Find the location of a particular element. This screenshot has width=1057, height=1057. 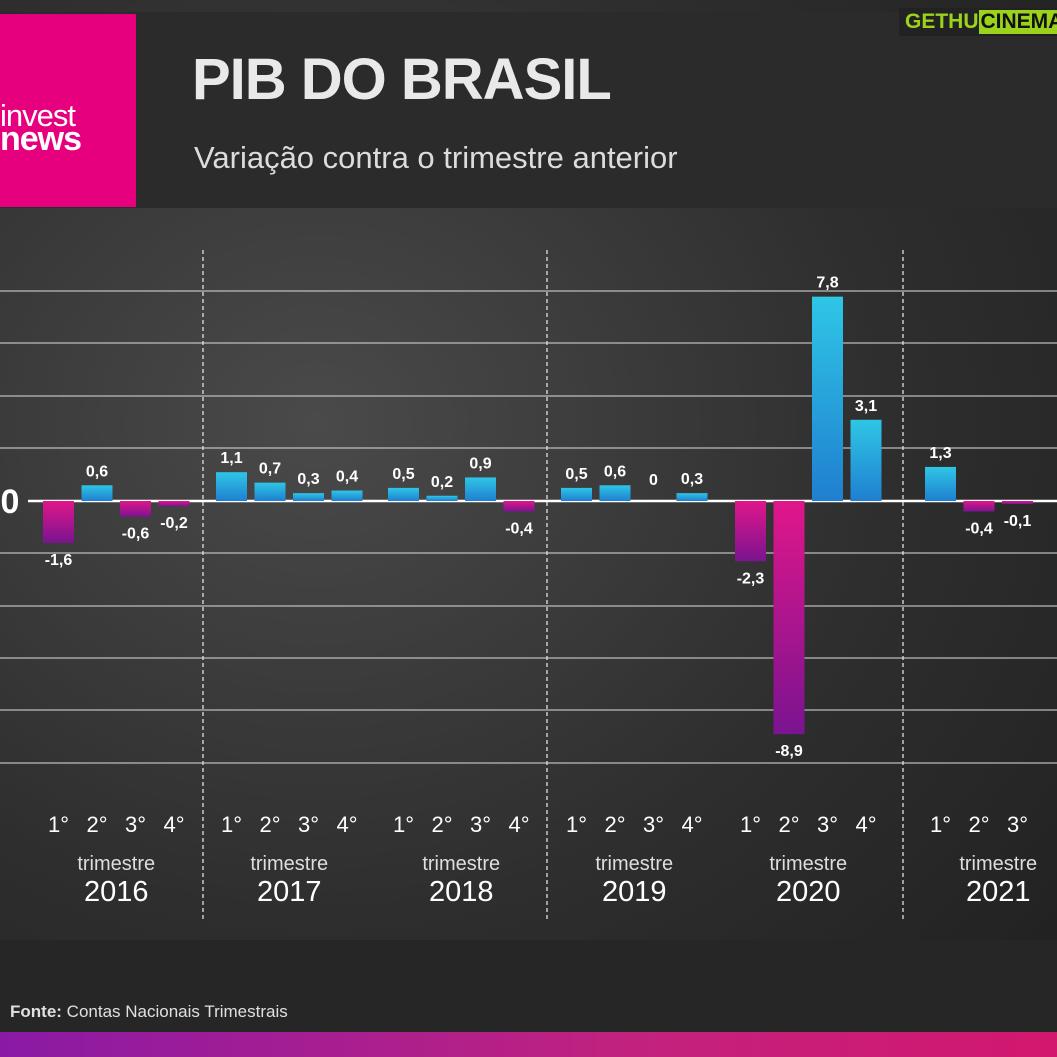

data-label: -2,3 is located at coordinates (751, 578).